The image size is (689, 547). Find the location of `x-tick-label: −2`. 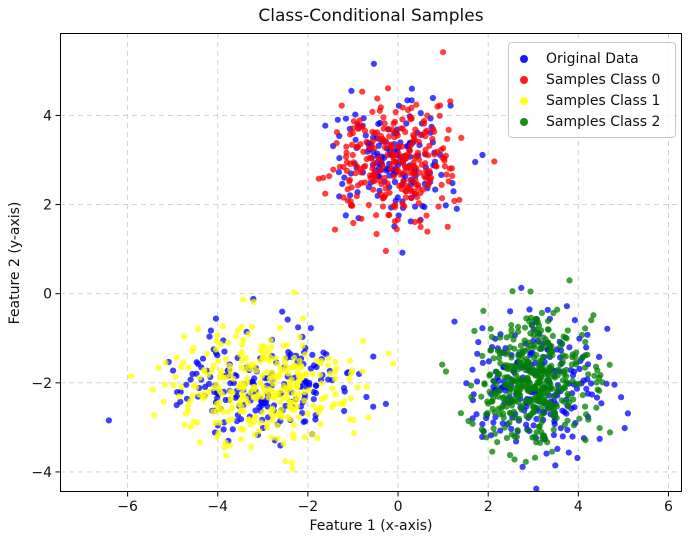

x-tick-label: −2 is located at coordinates (308, 507).